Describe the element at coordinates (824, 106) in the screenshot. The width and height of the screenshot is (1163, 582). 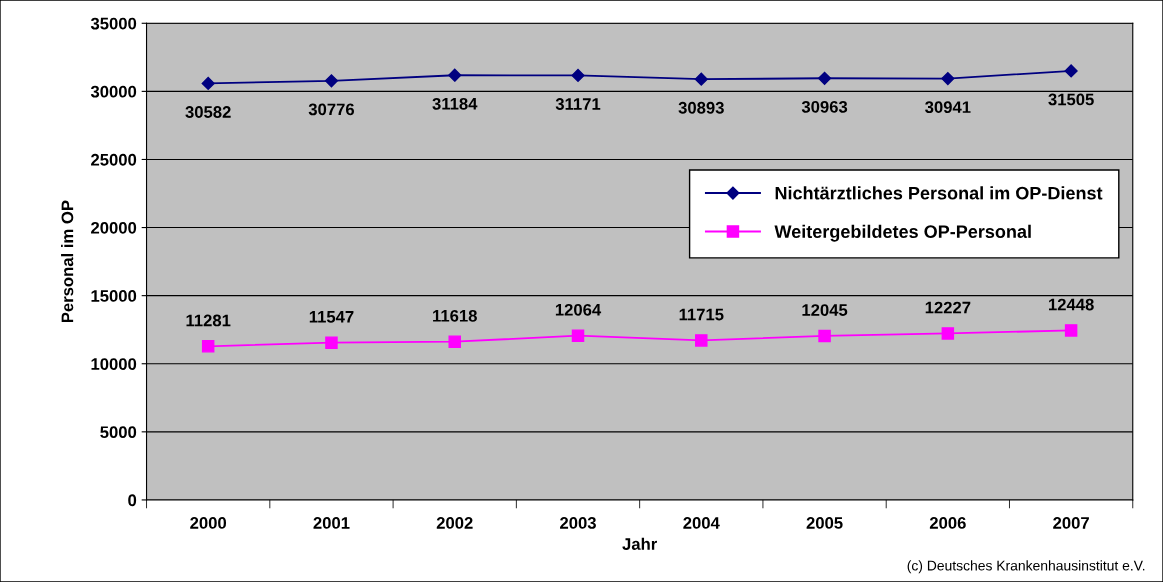
I see `data-label: 30963` at that location.